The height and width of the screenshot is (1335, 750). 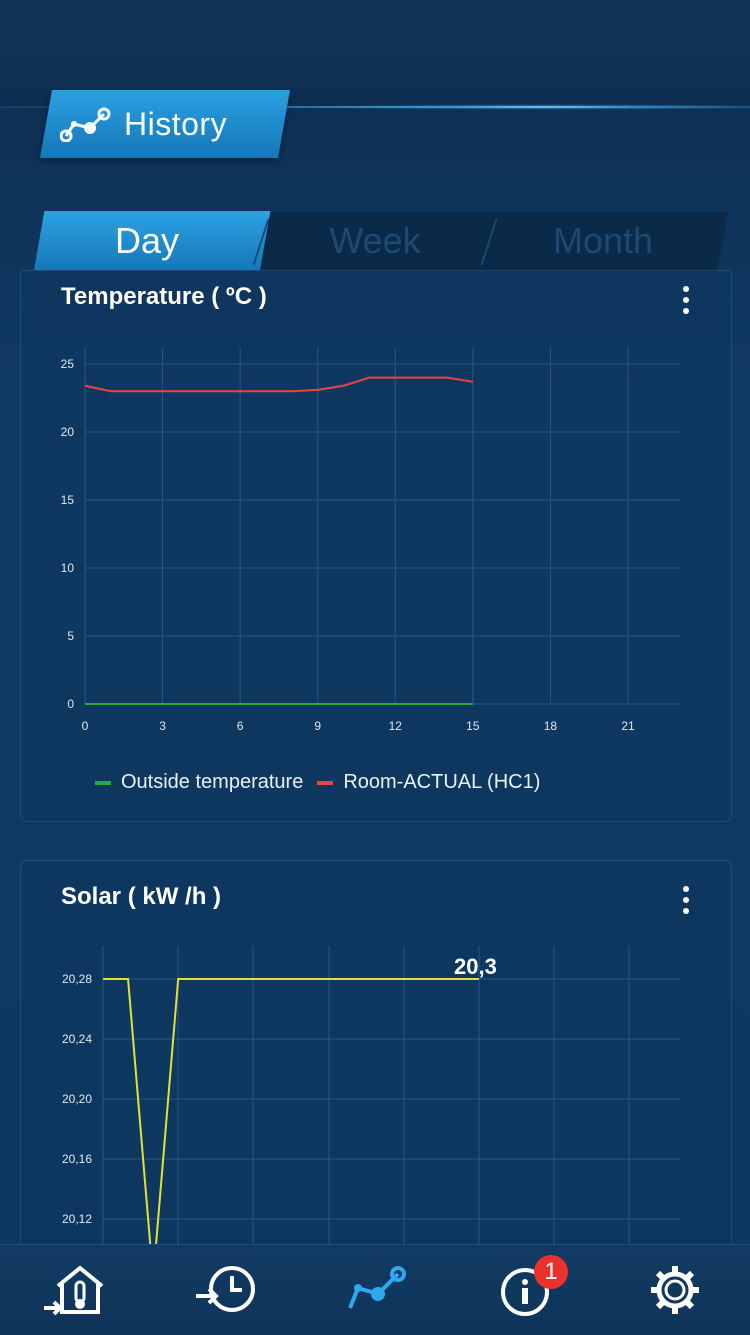 What do you see at coordinates (628, 726) in the screenshot?
I see `x-tick-label: 21` at bounding box center [628, 726].